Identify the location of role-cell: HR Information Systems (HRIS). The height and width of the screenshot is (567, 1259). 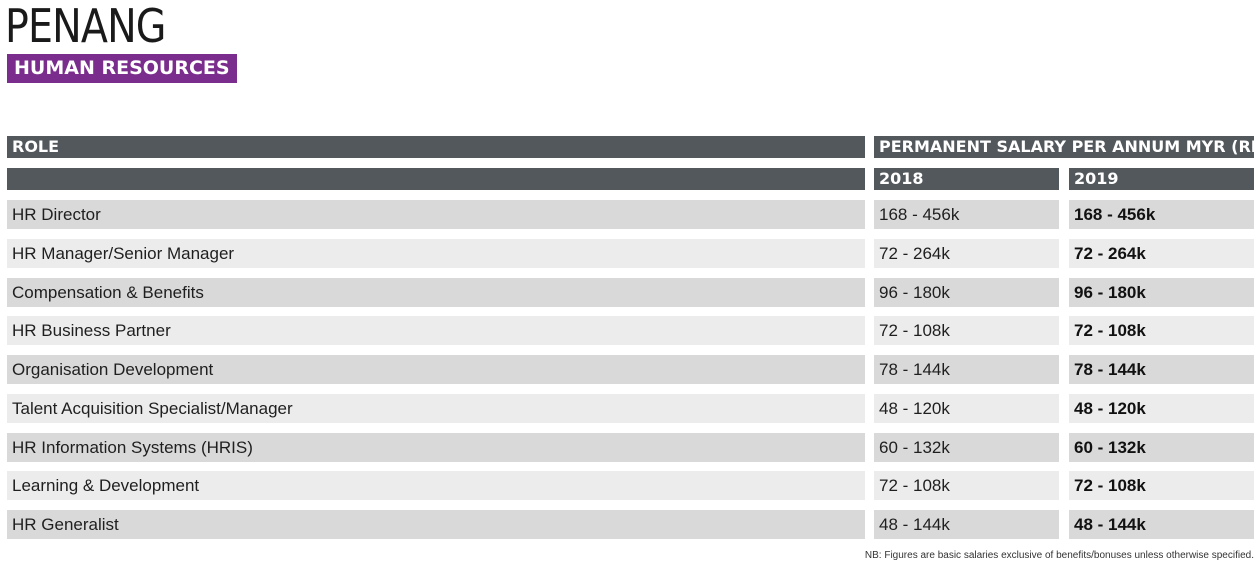
(436, 447).